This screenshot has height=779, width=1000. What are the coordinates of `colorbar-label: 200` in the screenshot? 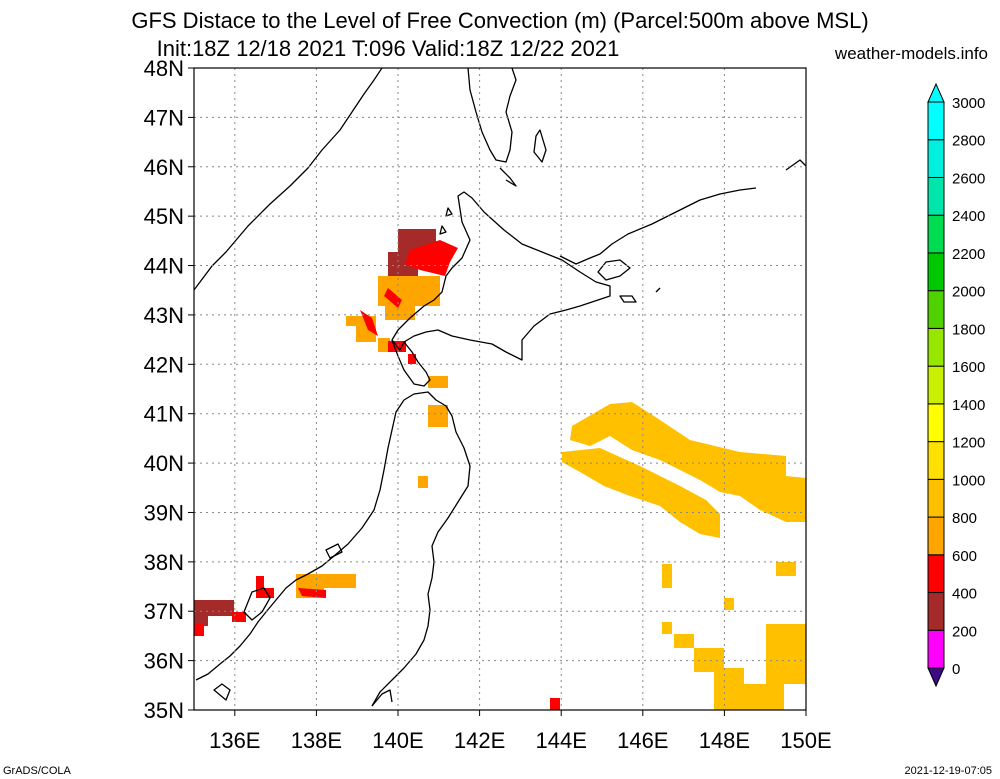 It's located at (964, 631).